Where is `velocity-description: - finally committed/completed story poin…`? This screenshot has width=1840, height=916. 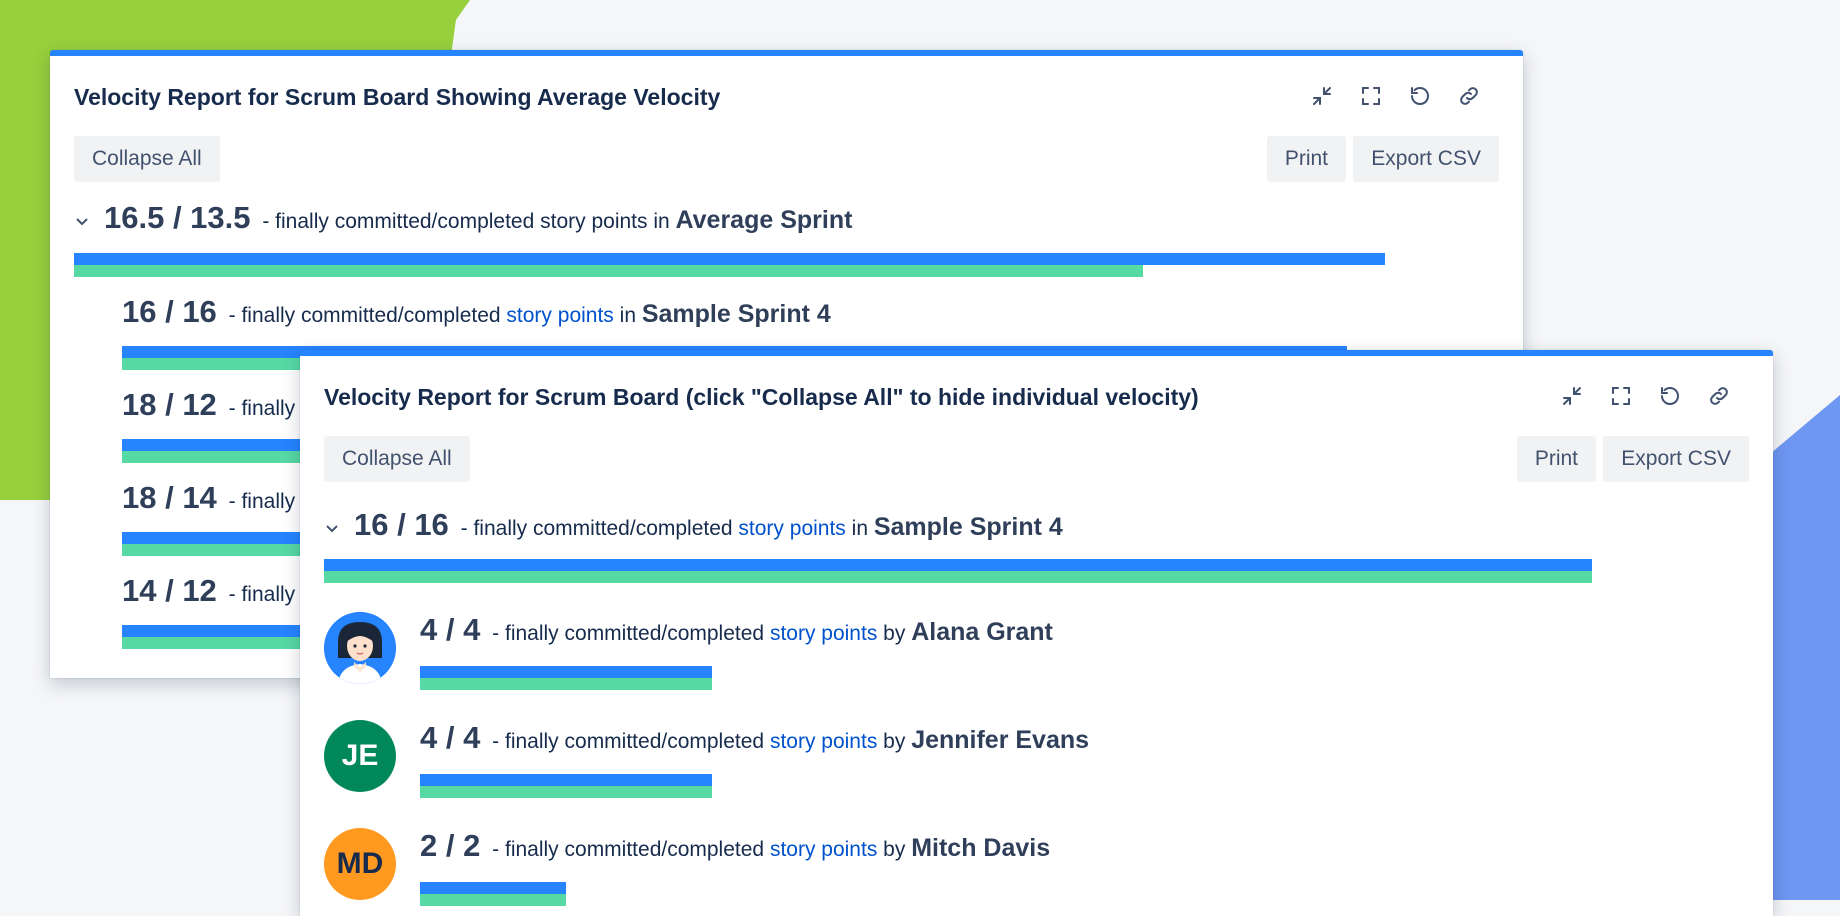 velocity-description: - finally committed/completed story poin… is located at coordinates (466, 221).